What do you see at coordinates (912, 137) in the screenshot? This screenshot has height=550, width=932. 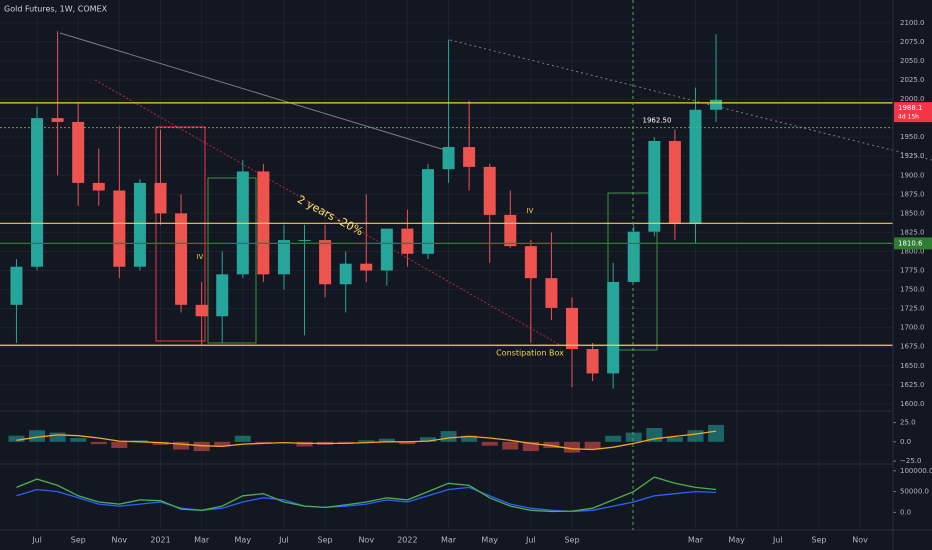 I see `y-tick-label: 1950.0` at bounding box center [912, 137].